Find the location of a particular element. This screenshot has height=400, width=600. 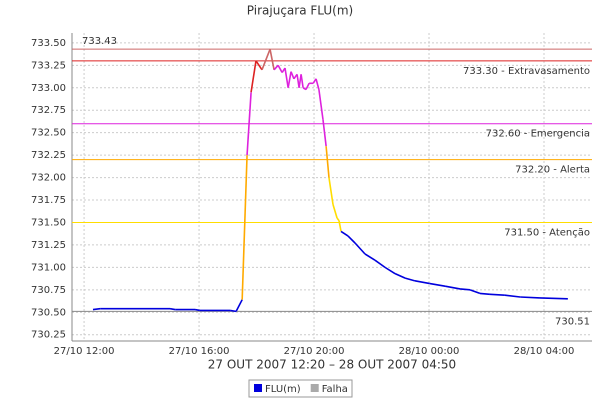

y-tick-label: 730.25 is located at coordinates (48, 335).